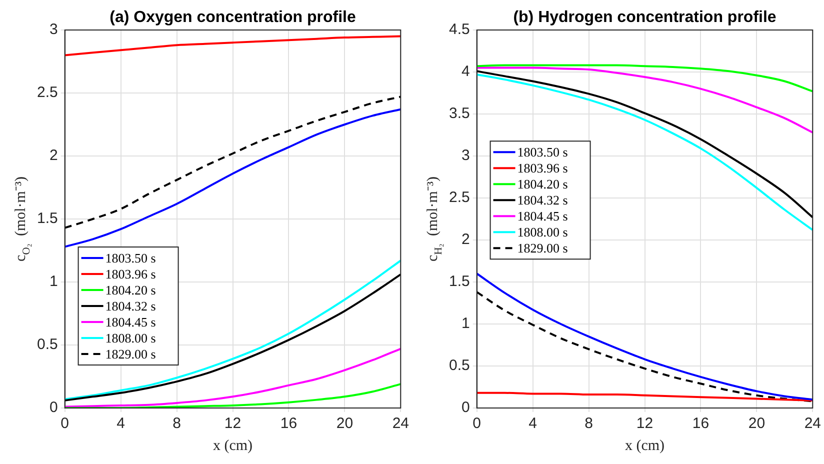 The height and width of the screenshot is (464, 824). I want to click on y-axis-title: cO₂ (mol·m⁻³), so click(22, 219).